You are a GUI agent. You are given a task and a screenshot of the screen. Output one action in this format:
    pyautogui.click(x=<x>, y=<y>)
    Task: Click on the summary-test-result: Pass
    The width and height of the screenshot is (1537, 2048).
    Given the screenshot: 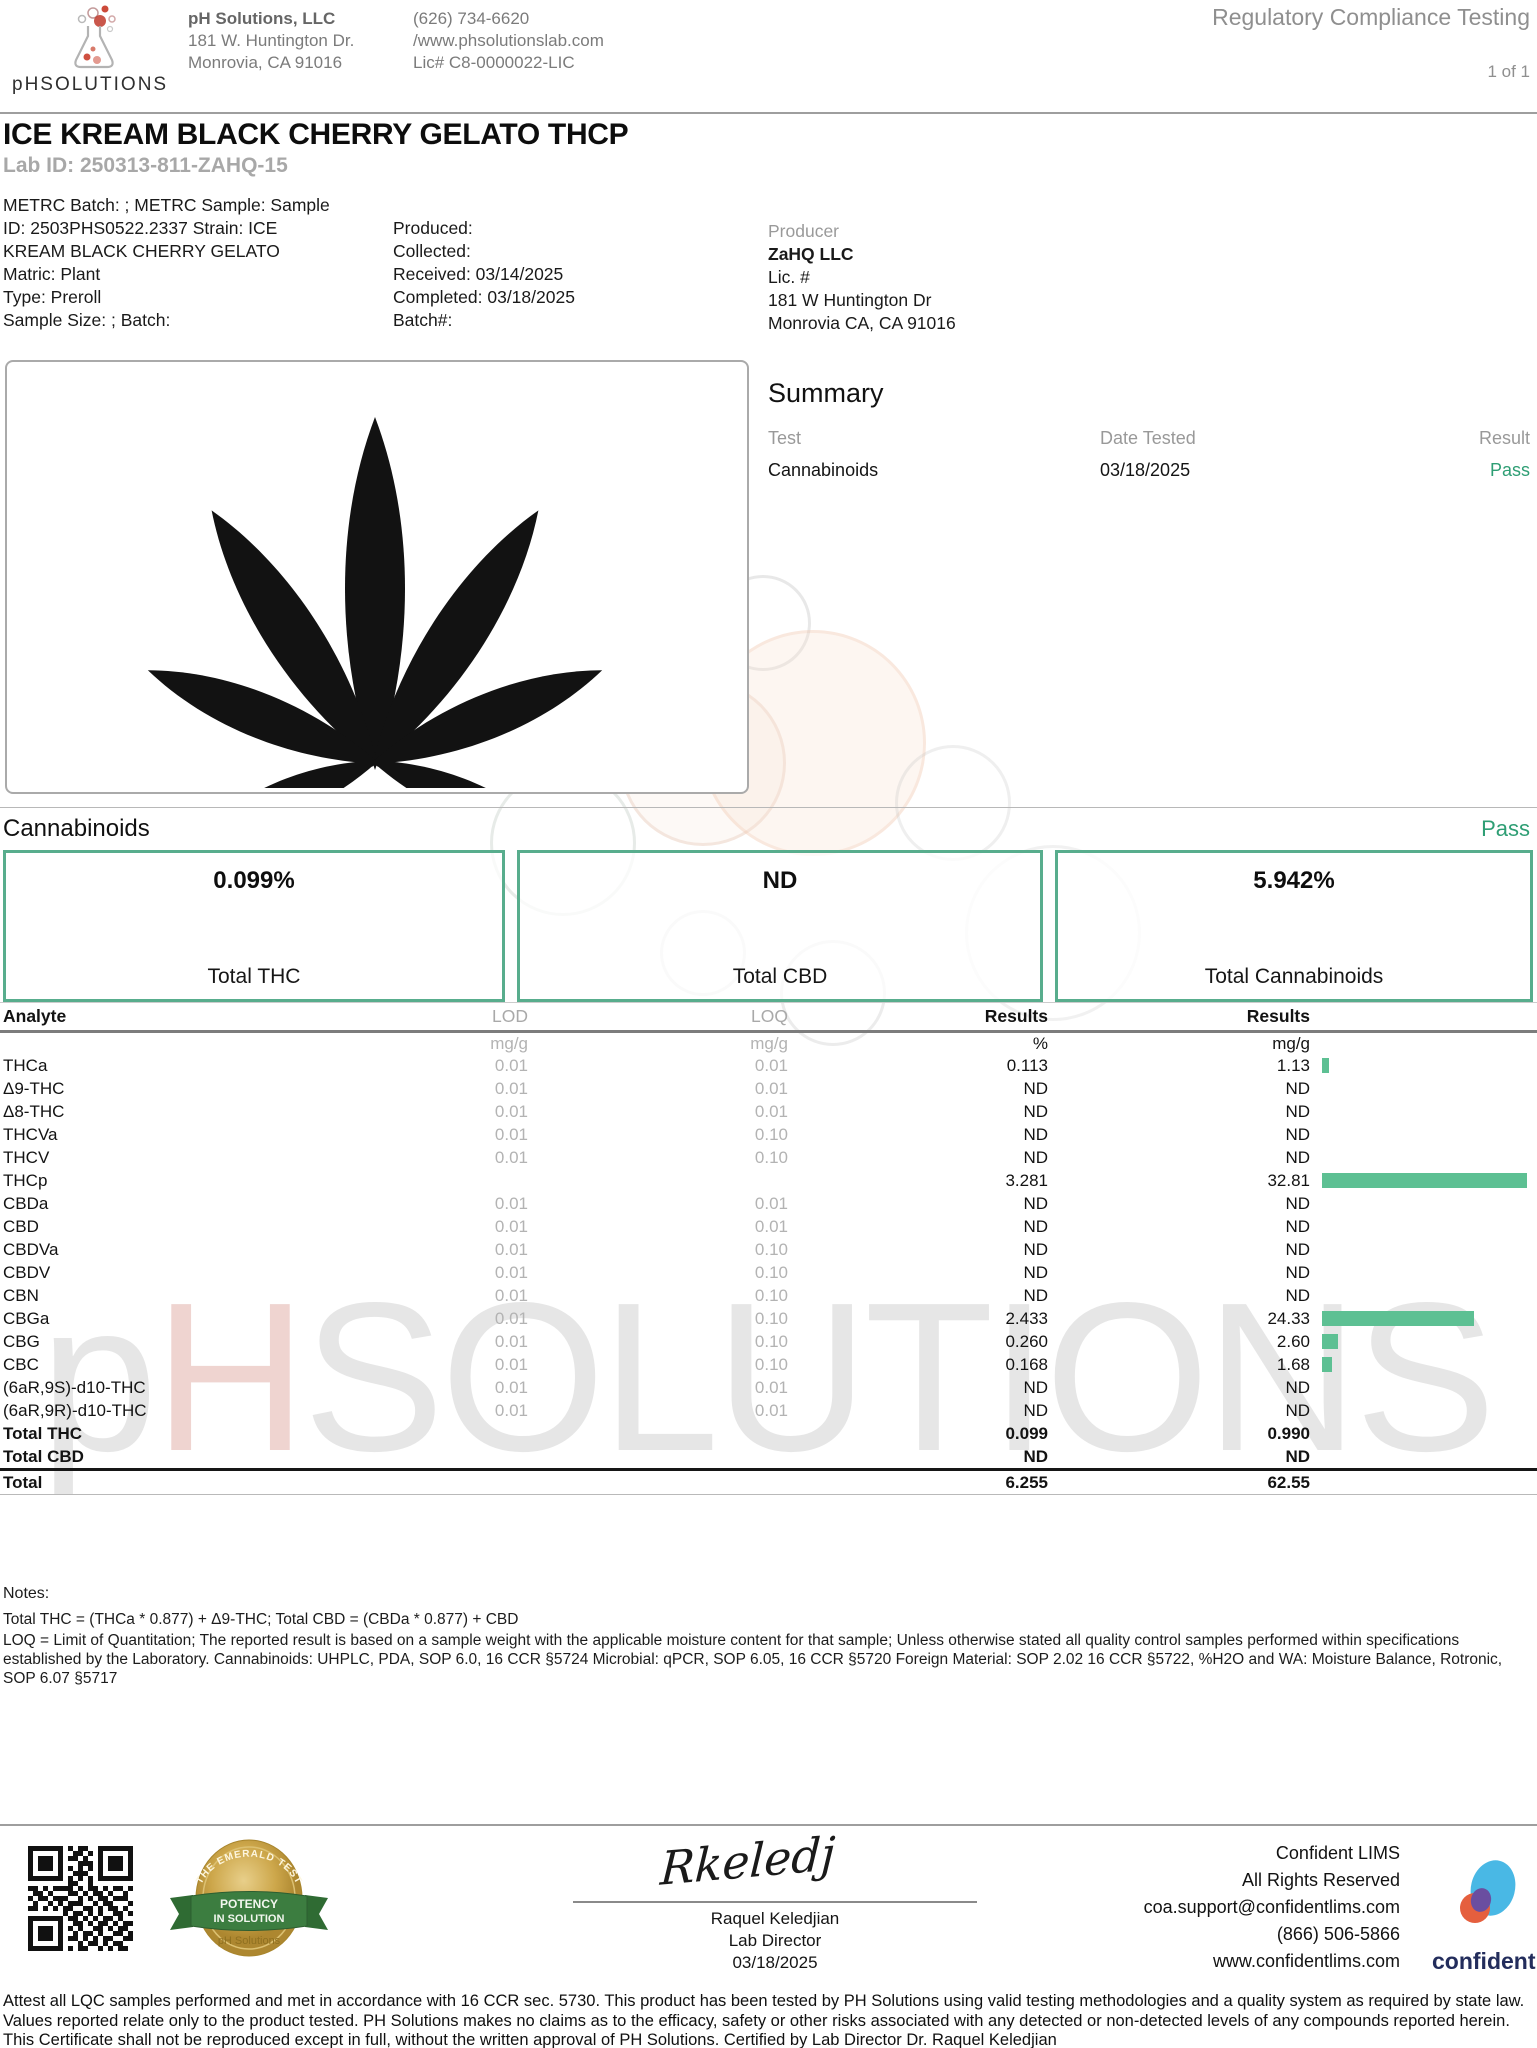 What is the action you would take?
    pyautogui.click(x=1509, y=470)
    